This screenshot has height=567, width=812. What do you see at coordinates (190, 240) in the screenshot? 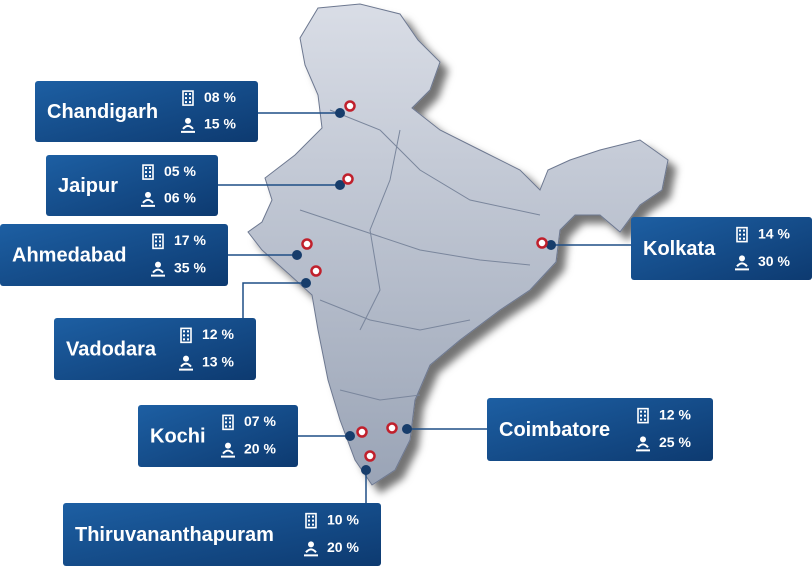
I see `office-share: 17 %` at bounding box center [190, 240].